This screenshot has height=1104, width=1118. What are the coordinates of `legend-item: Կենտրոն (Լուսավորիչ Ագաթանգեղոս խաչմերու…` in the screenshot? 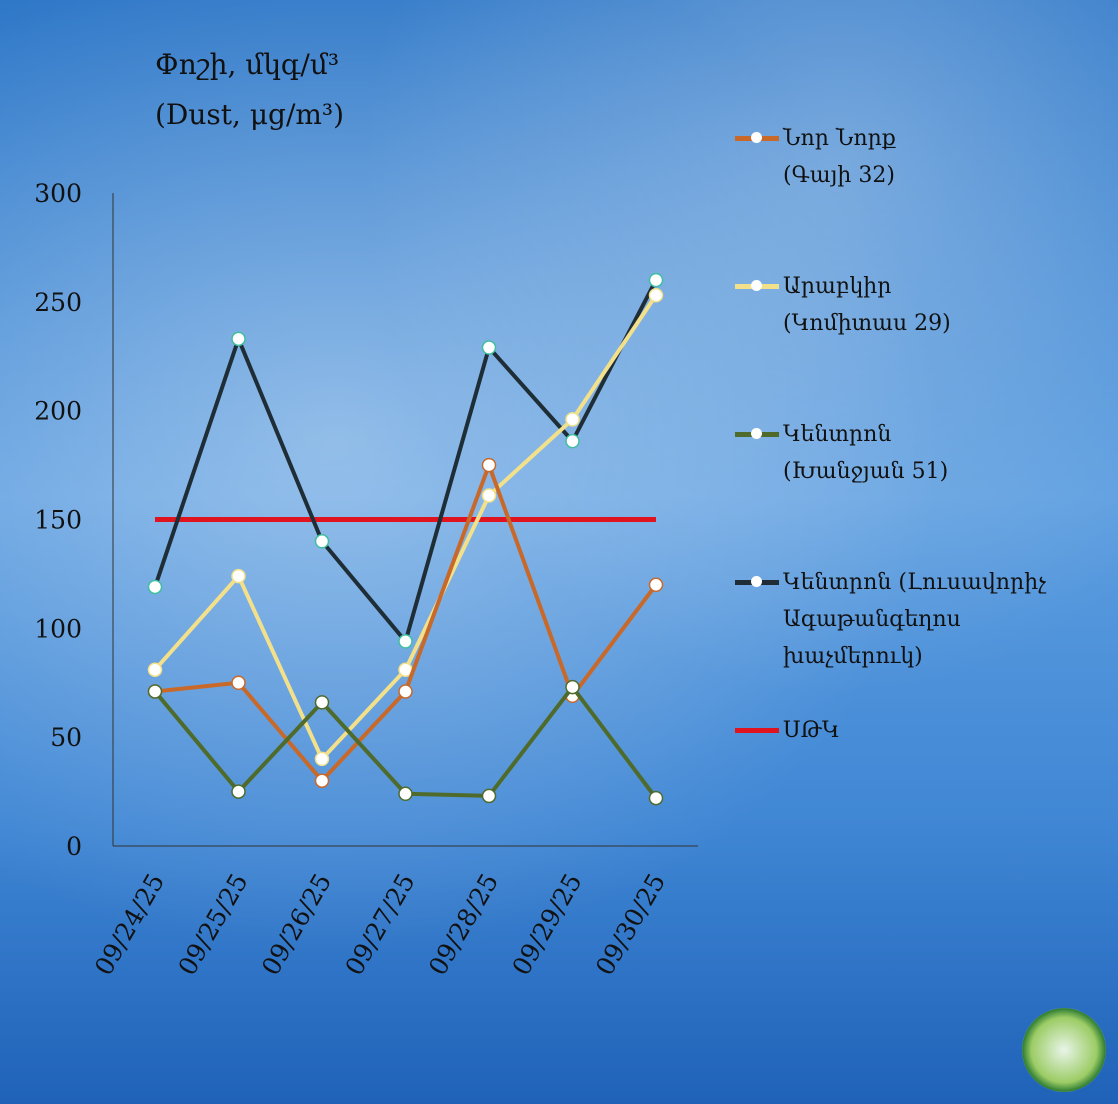 It's located at (890, 619).